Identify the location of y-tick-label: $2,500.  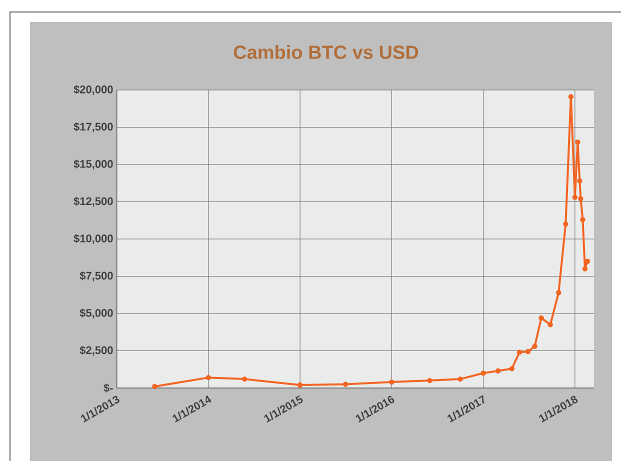
(96, 351).